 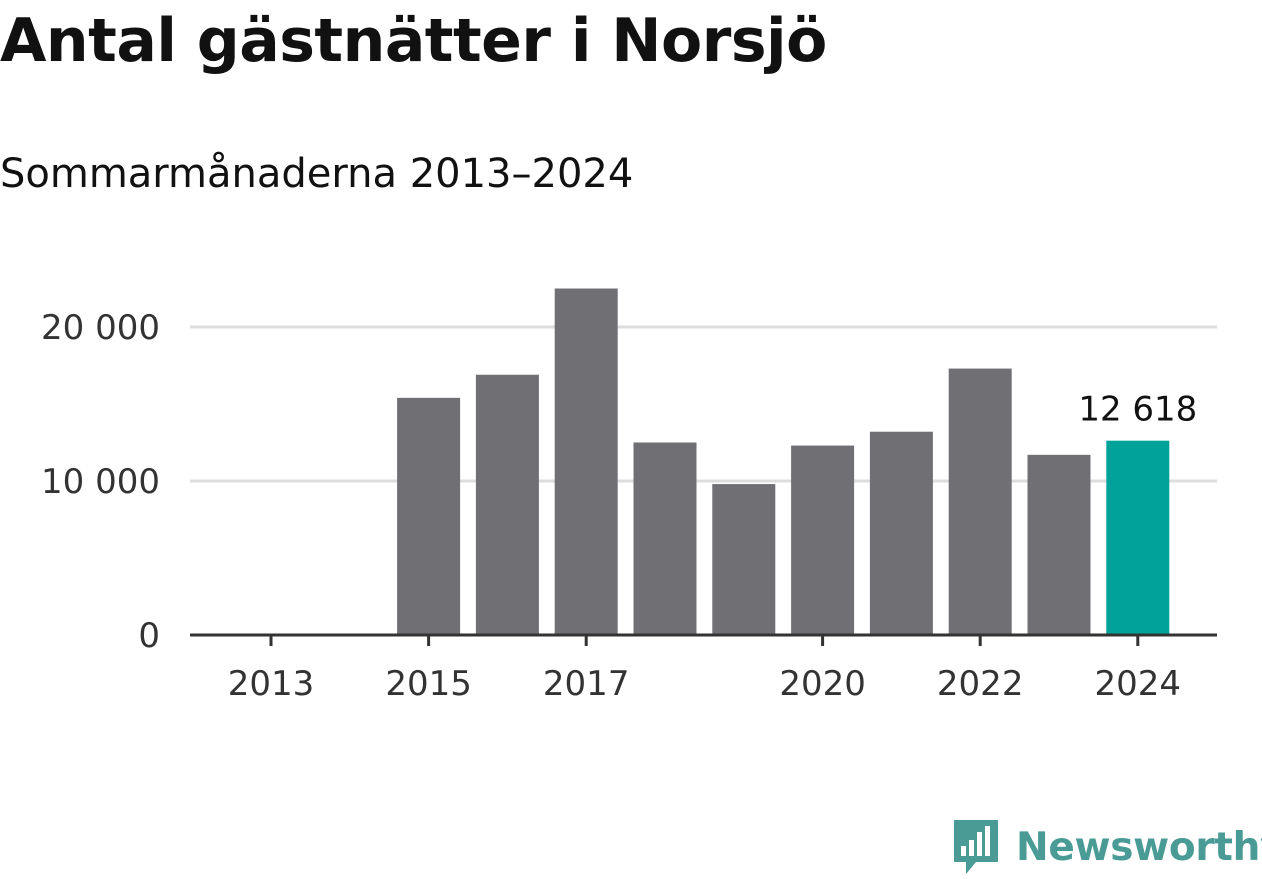 What do you see at coordinates (976, 847) in the screenshot?
I see `bar-chart-speech-bubble-icon` at bounding box center [976, 847].